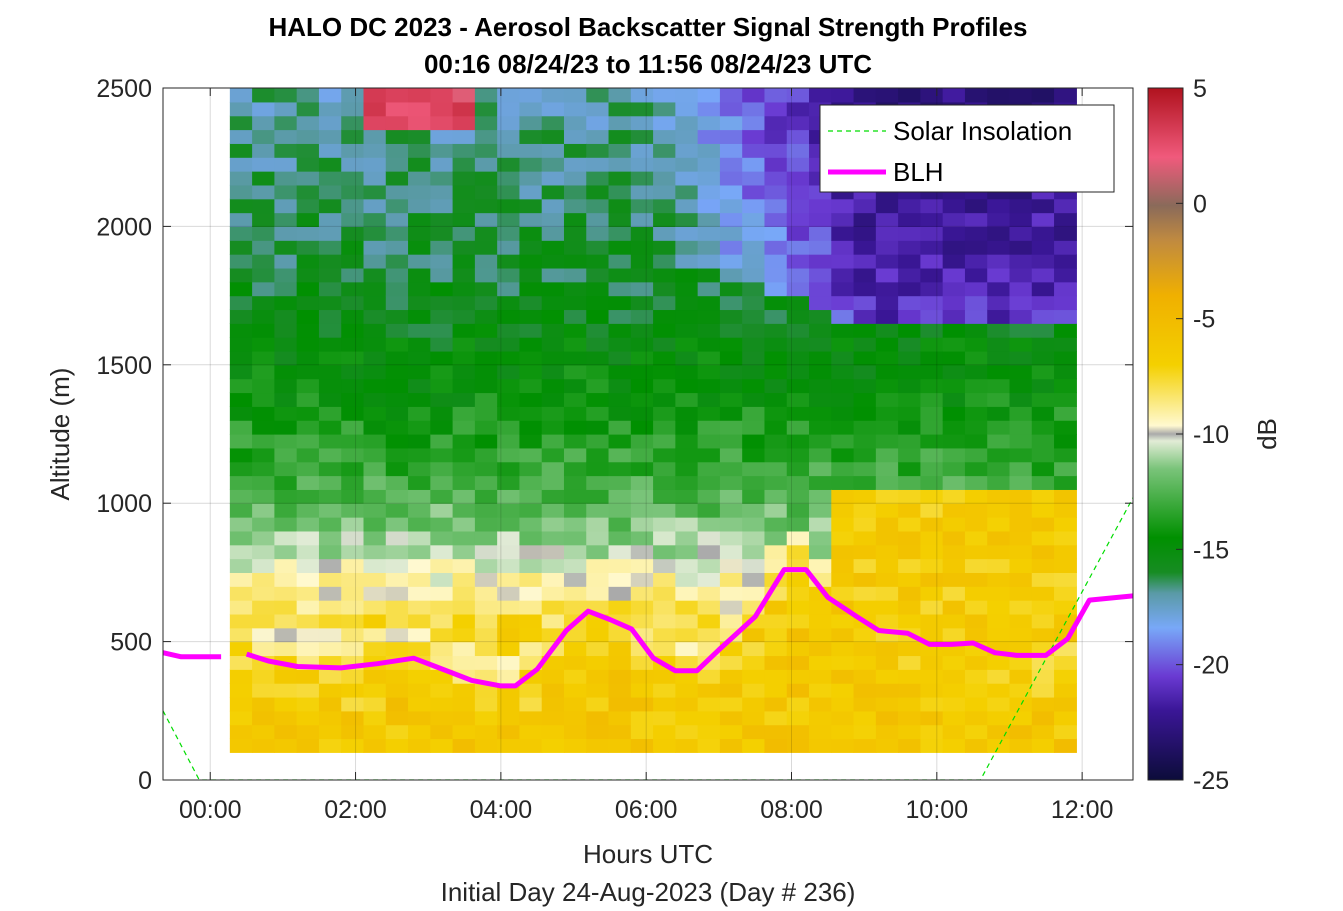 This screenshot has width=1343, height=911. What do you see at coordinates (124, 504) in the screenshot?
I see `y-tick-label: 1000` at bounding box center [124, 504].